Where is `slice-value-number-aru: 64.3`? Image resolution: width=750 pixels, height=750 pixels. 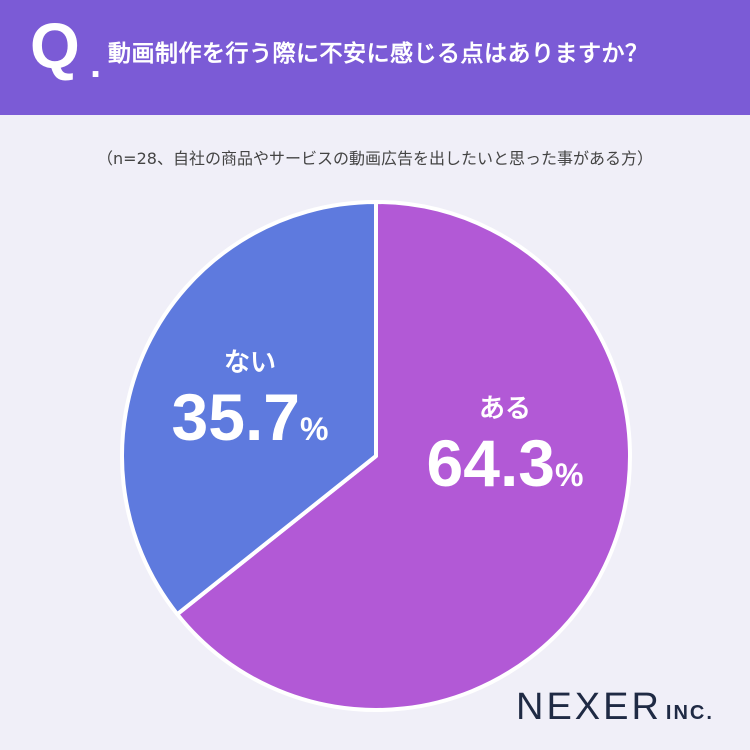 slice-value-number-aru: 64.3 is located at coordinates (490, 463).